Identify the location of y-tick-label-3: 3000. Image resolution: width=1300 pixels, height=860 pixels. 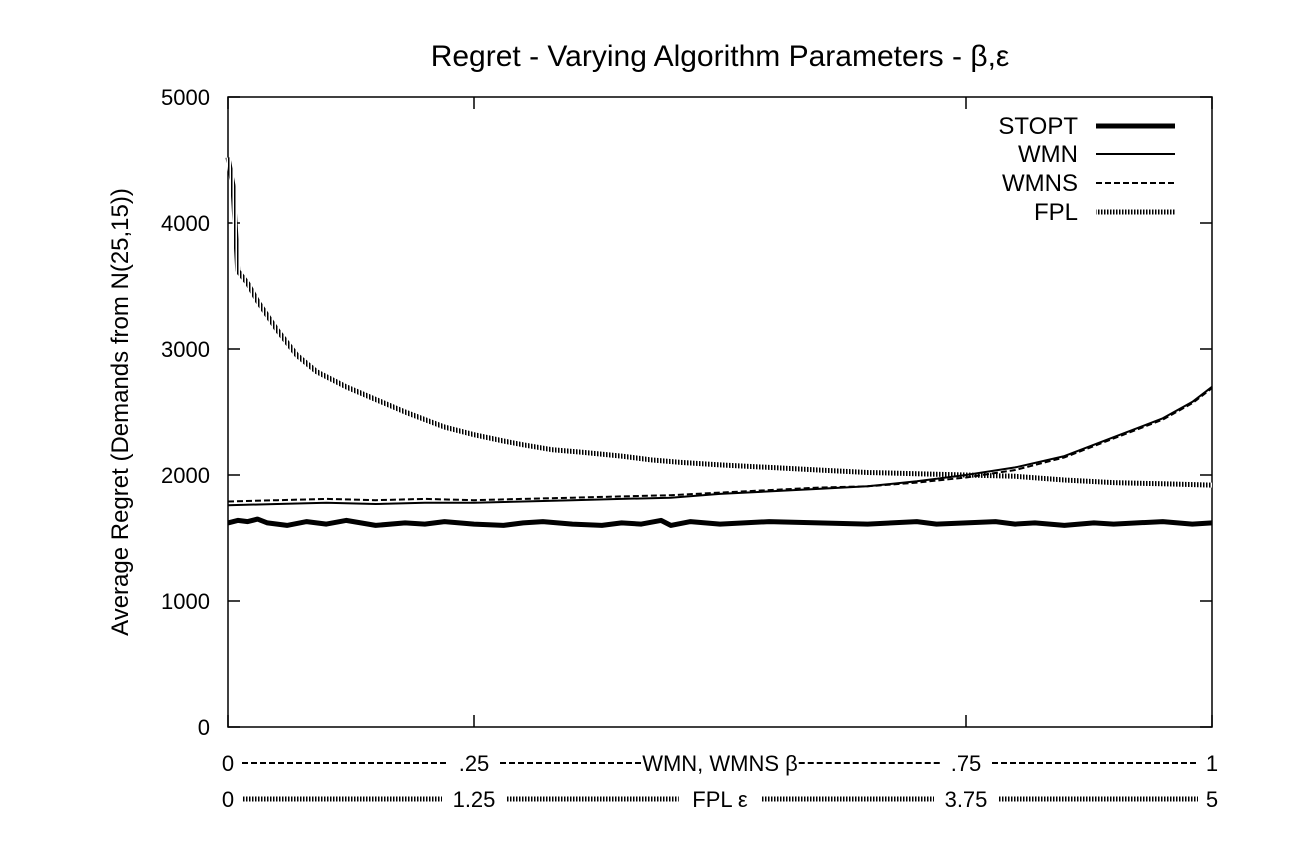
(185, 349).